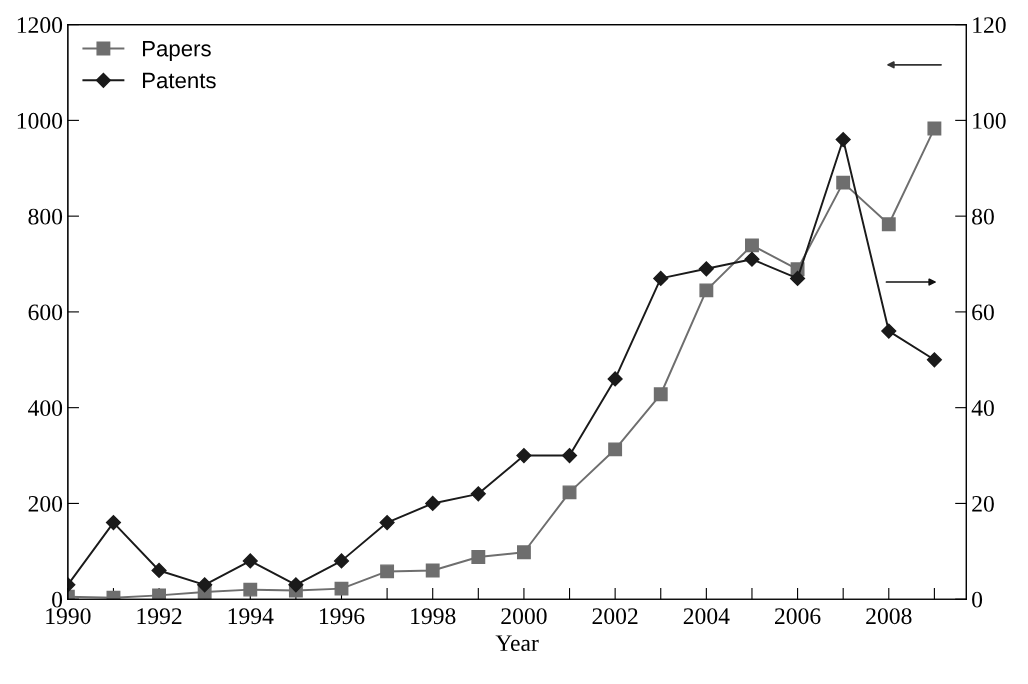 This screenshot has width=1028, height=684. Describe the element at coordinates (179, 80) in the screenshot. I see `legend-label: Patents` at that location.